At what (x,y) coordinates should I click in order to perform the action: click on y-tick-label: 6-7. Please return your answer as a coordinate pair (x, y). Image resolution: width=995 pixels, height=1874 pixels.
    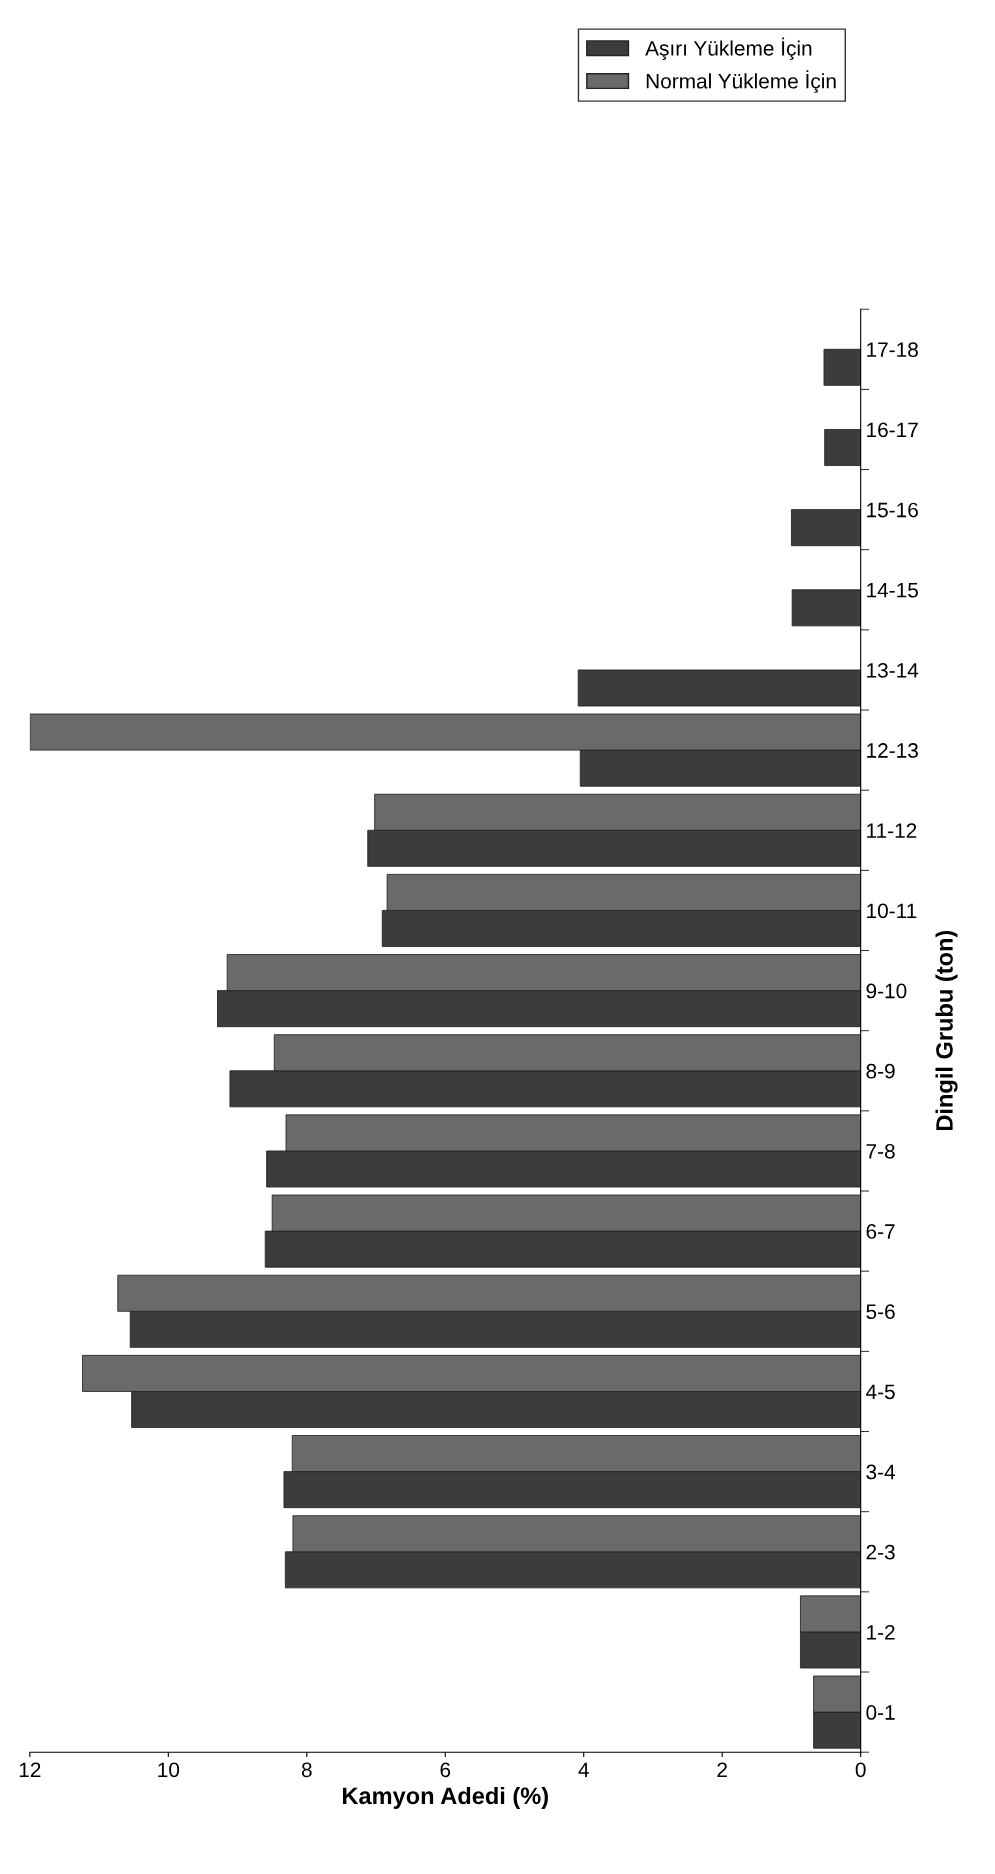
    Looking at the image, I should click on (880, 1231).